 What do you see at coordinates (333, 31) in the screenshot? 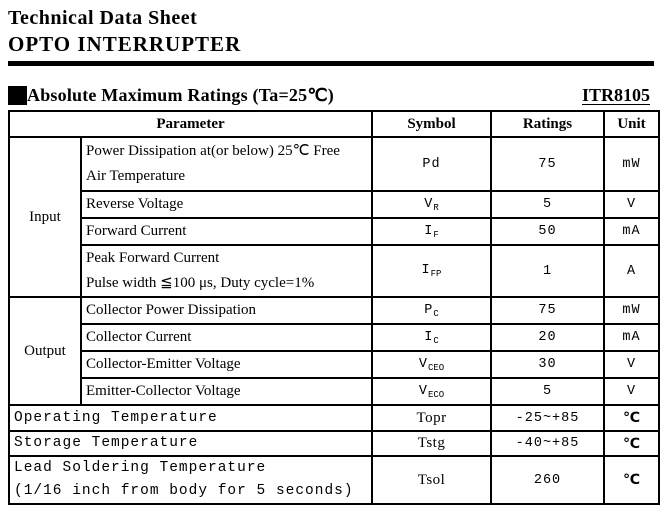
I see `title-block: Technical Data Sheet OPTO INTERRUPTER` at bounding box center [333, 31].